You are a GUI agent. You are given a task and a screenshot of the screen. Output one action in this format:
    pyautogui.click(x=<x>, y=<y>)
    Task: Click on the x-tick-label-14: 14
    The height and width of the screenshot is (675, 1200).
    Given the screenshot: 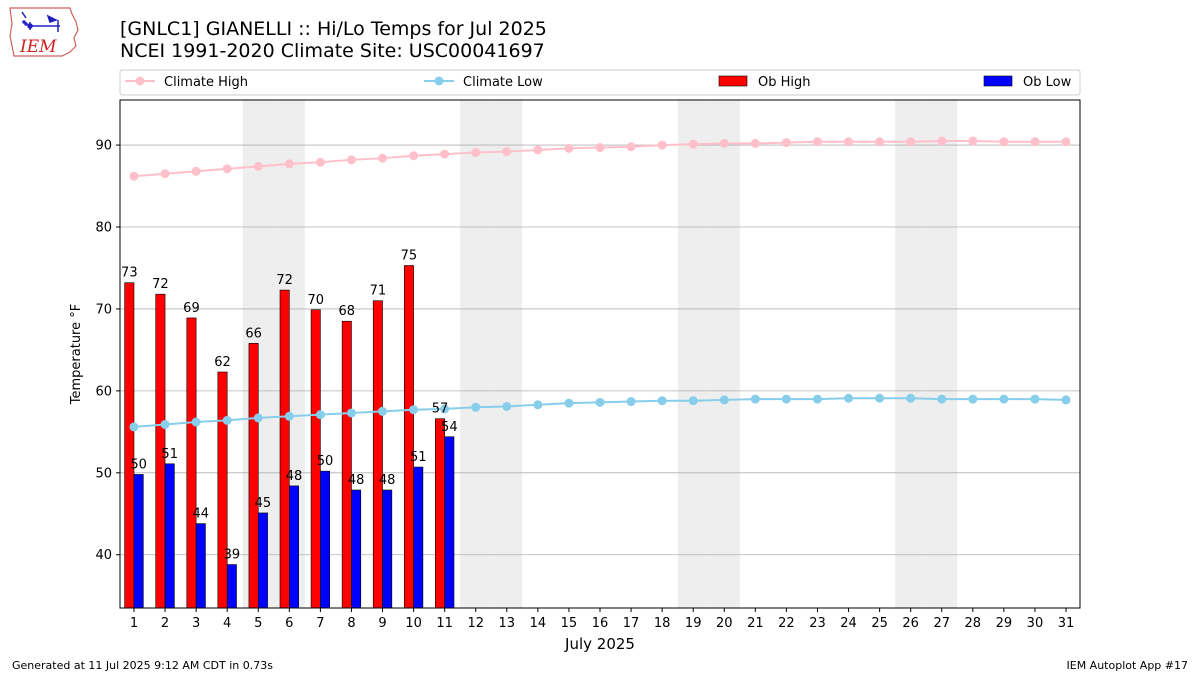 What is the action you would take?
    pyautogui.click(x=538, y=623)
    